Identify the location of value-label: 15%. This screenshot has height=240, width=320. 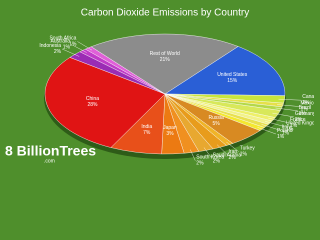
(232, 81).